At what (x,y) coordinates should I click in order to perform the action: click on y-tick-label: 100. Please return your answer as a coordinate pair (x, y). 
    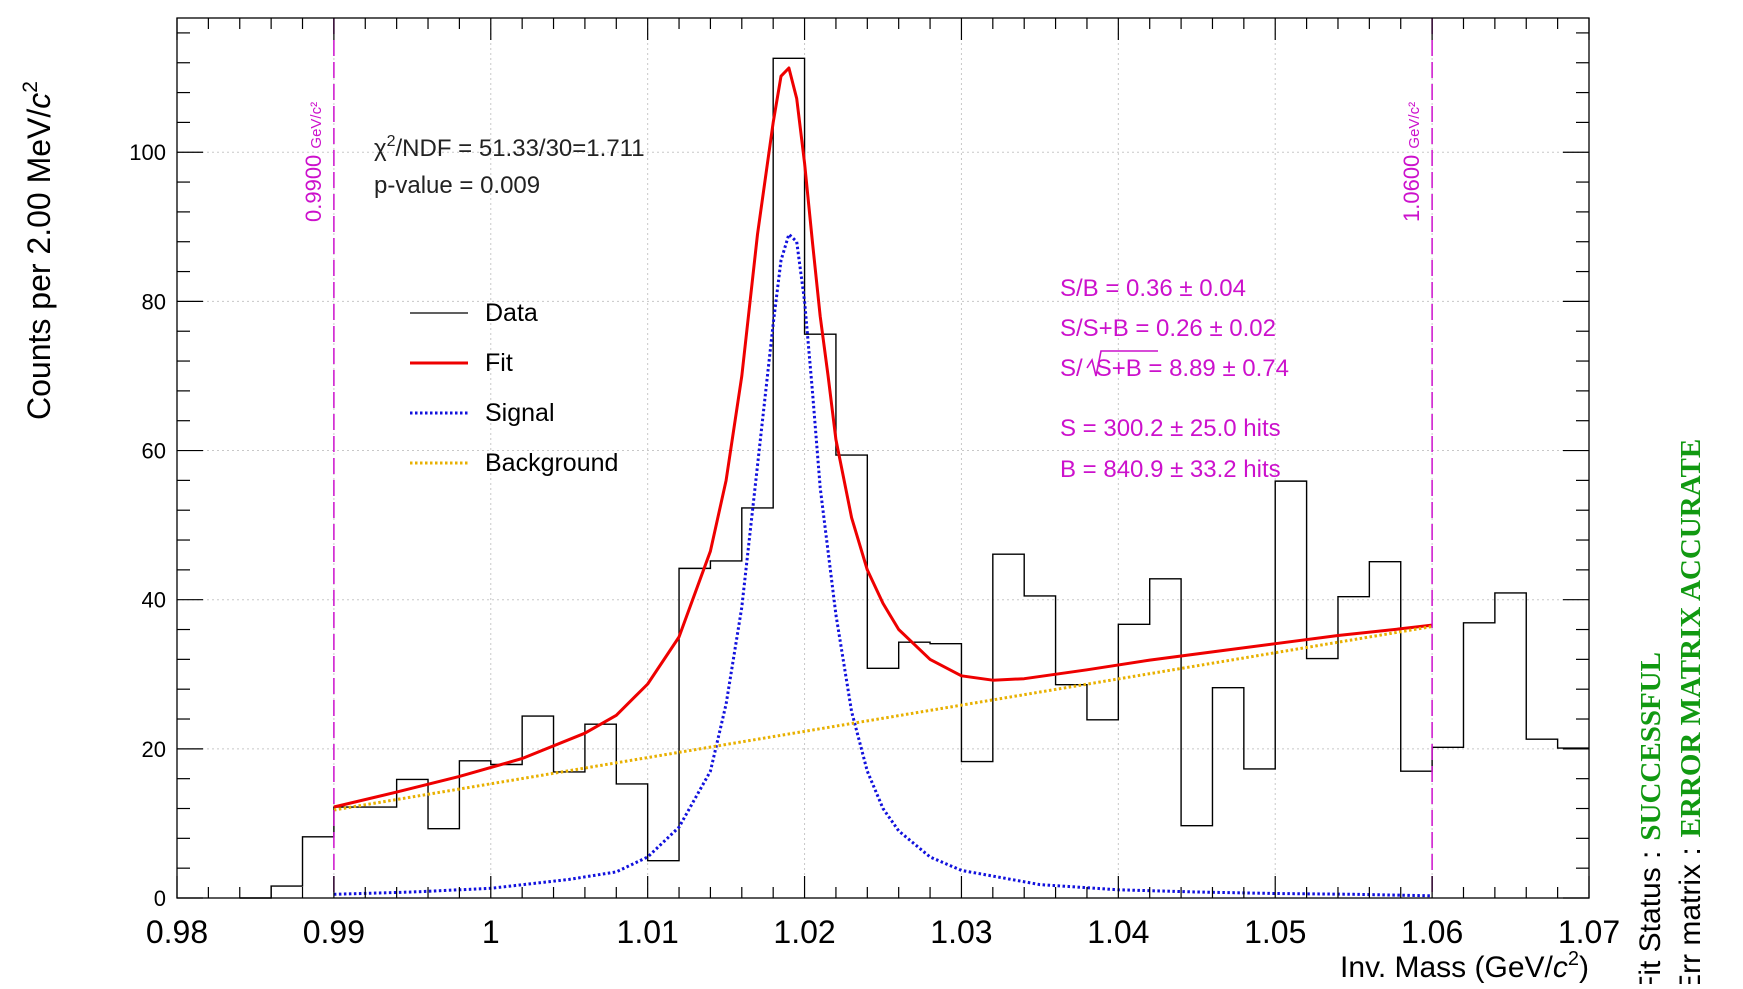
    Looking at the image, I should click on (147, 152).